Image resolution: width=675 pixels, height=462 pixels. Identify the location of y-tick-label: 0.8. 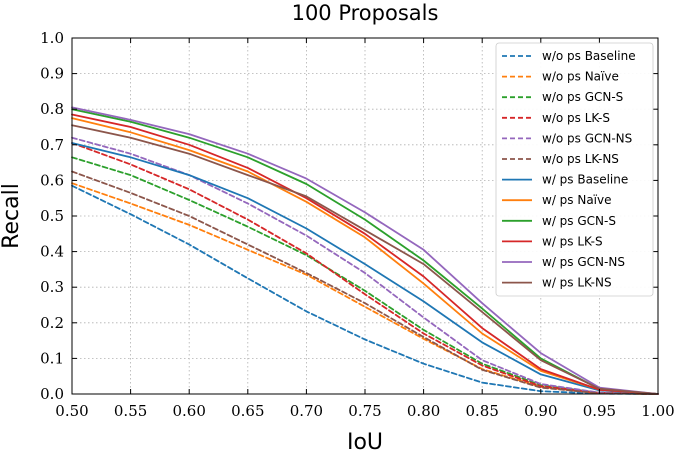
(52, 109).